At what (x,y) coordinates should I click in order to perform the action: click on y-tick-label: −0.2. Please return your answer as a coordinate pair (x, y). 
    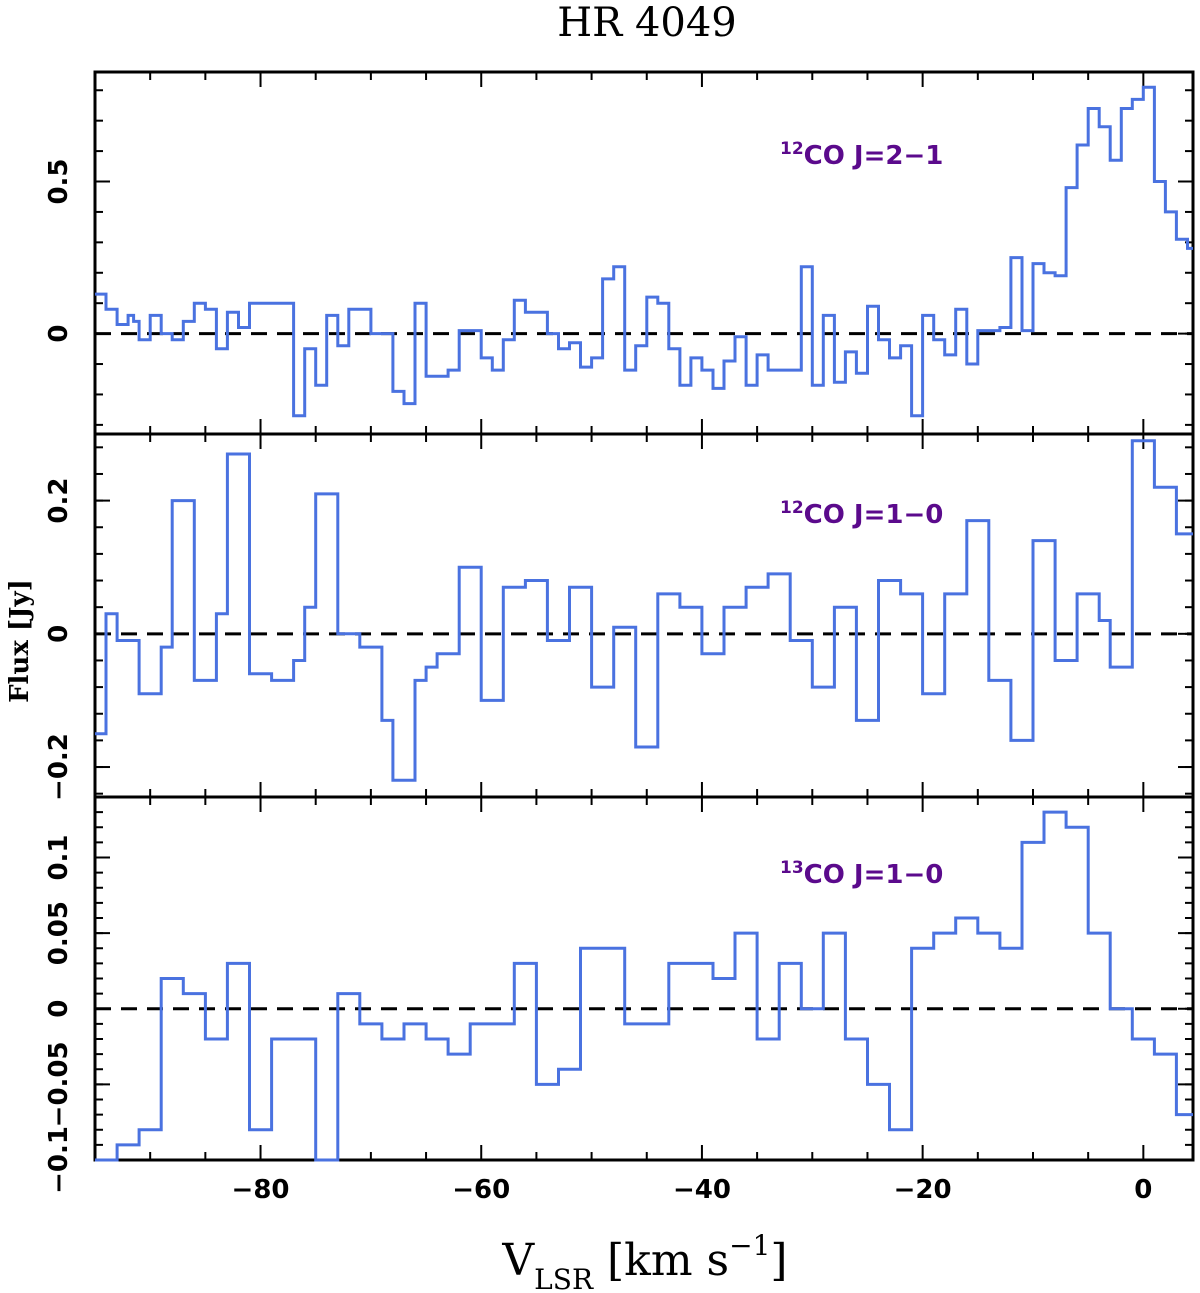
    Looking at the image, I should click on (59, 767).